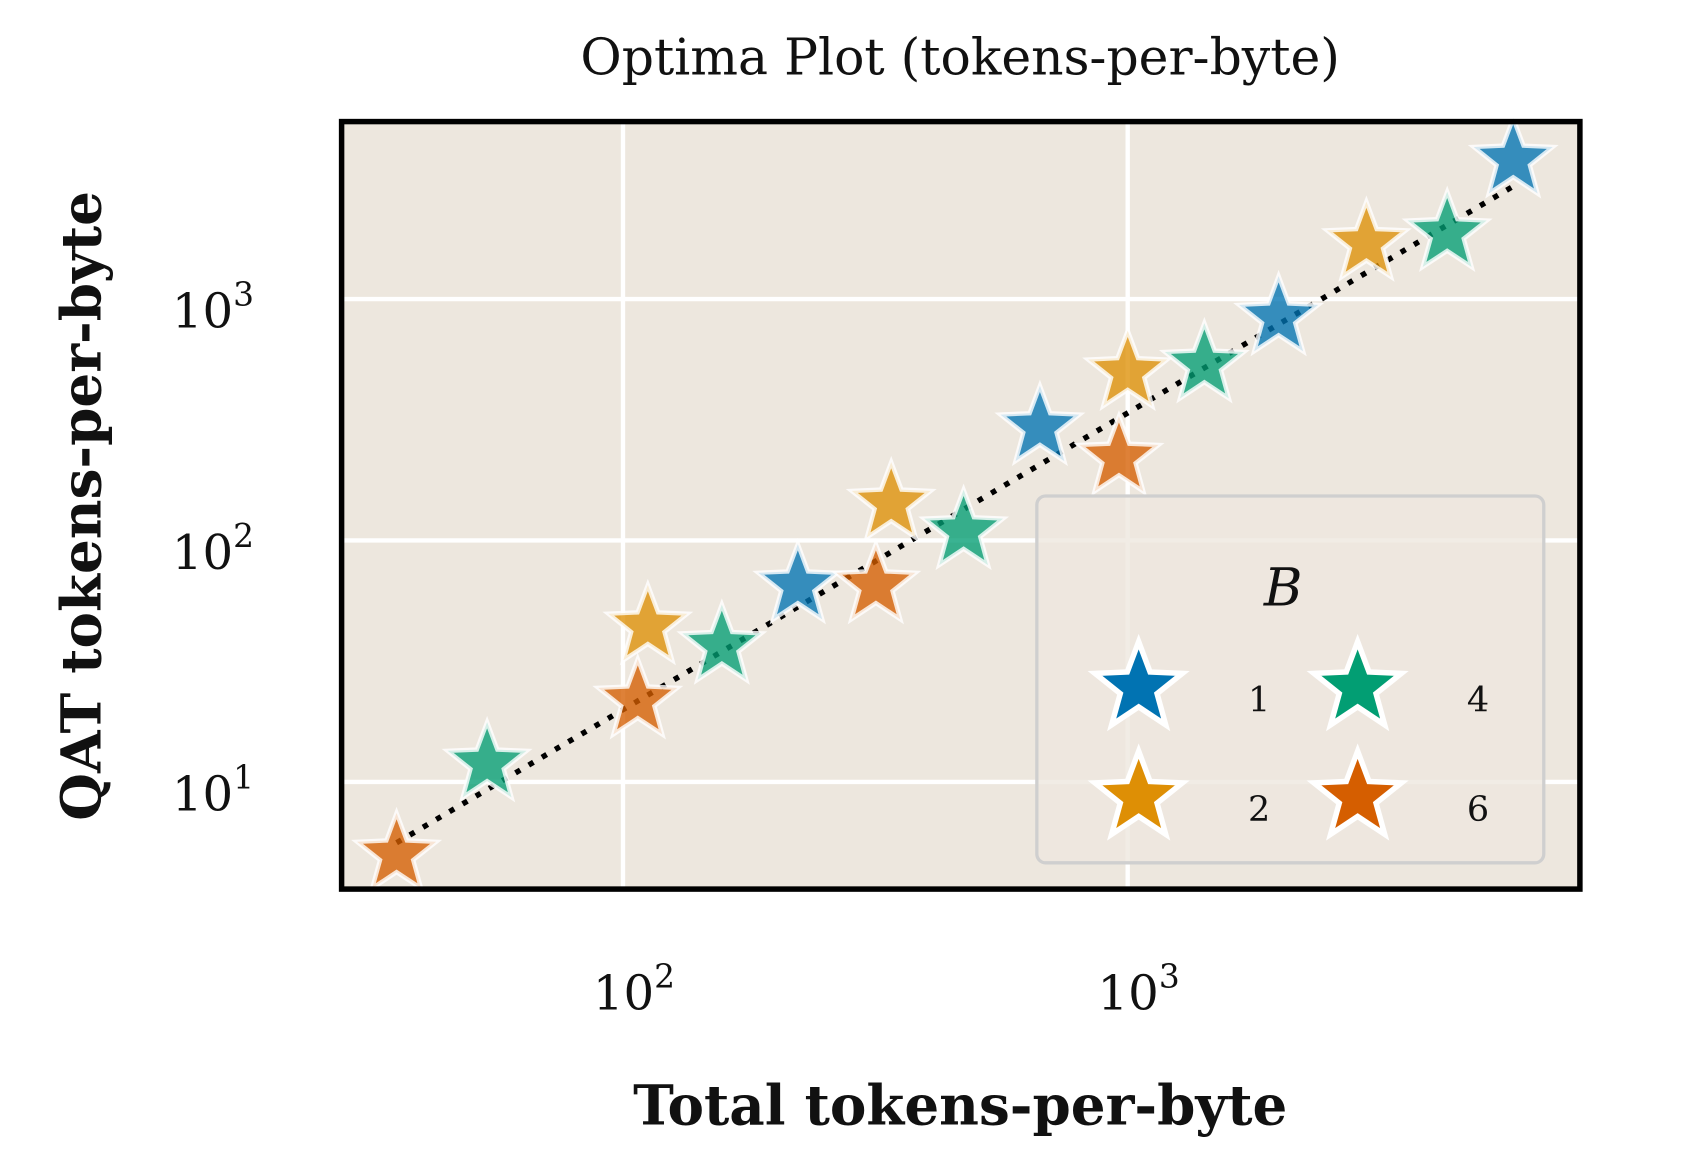  Describe the element at coordinates (82, 506) in the screenshot. I see `y-axis-label: QAT tokens-per-byte` at that location.